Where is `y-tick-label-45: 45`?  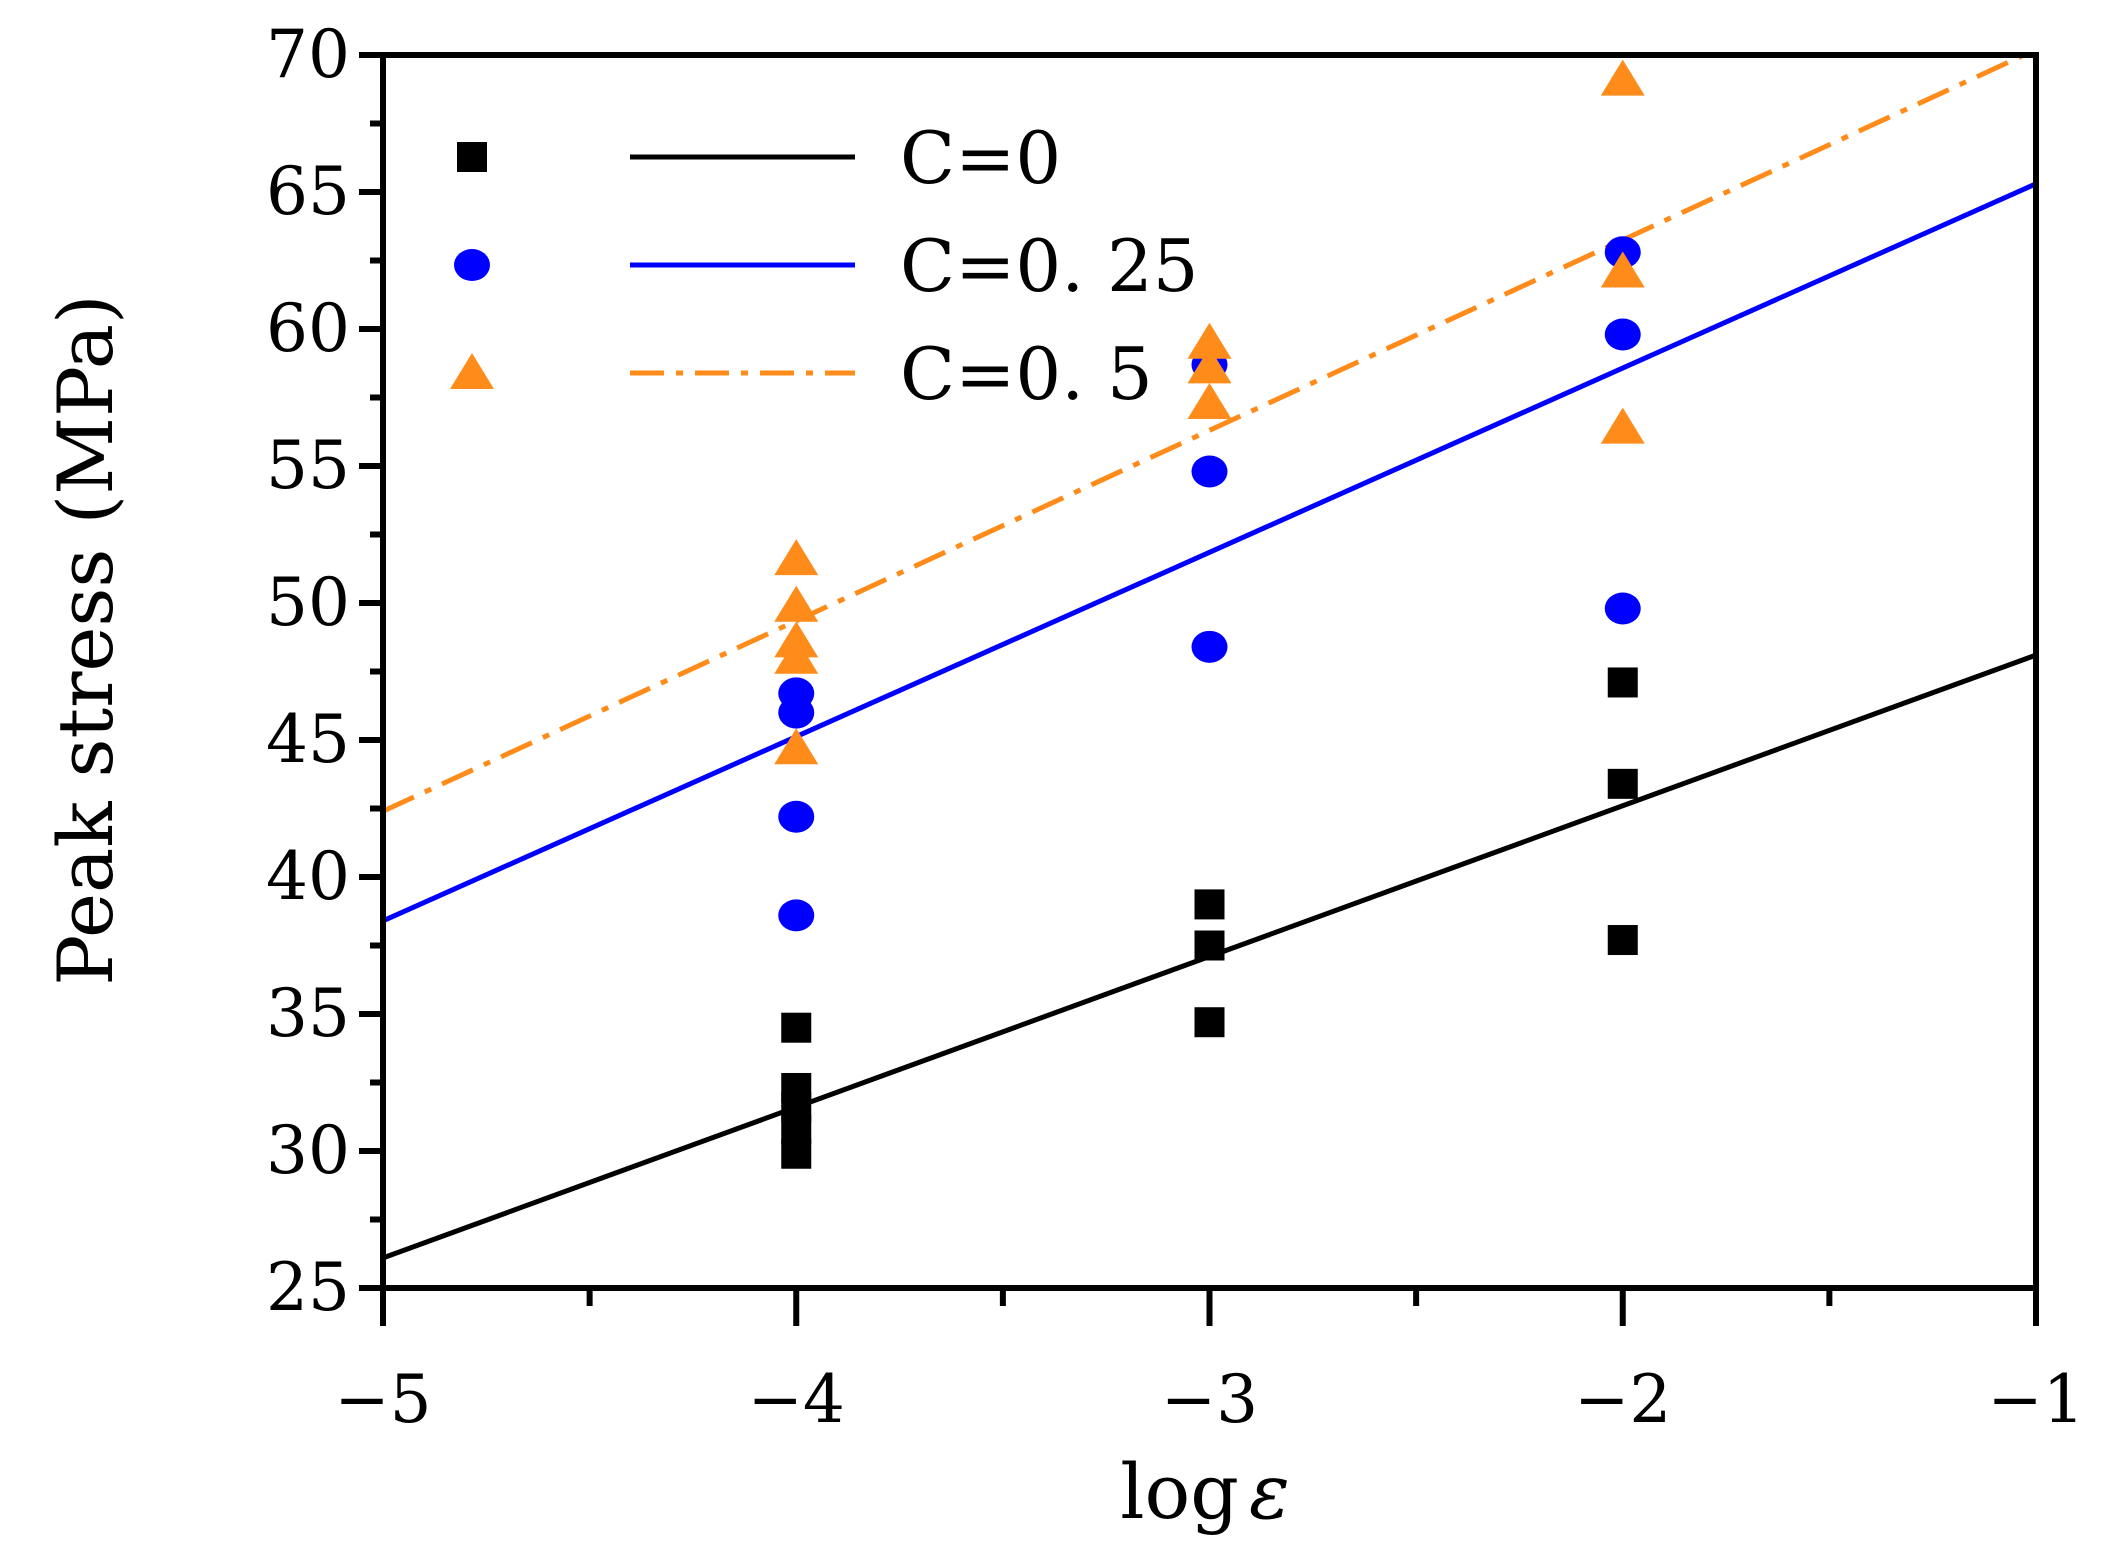 y-tick-label-45: 45 is located at coordinates (308, 739).